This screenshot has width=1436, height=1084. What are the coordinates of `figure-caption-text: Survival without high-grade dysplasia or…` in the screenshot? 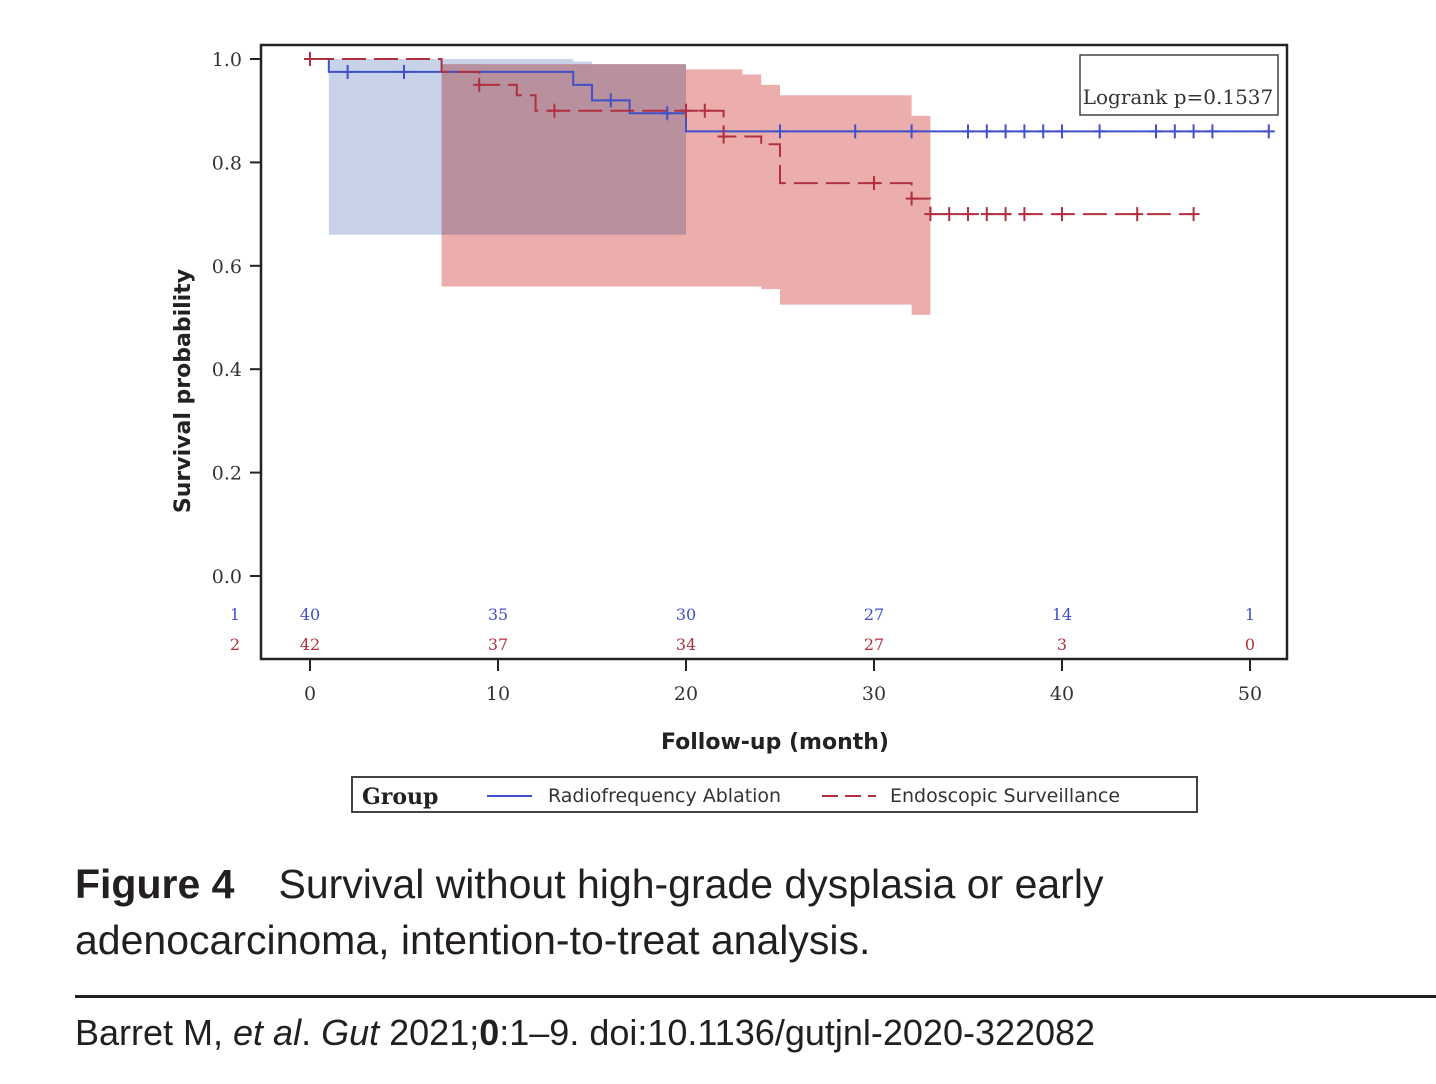 It's located at (589, 912).